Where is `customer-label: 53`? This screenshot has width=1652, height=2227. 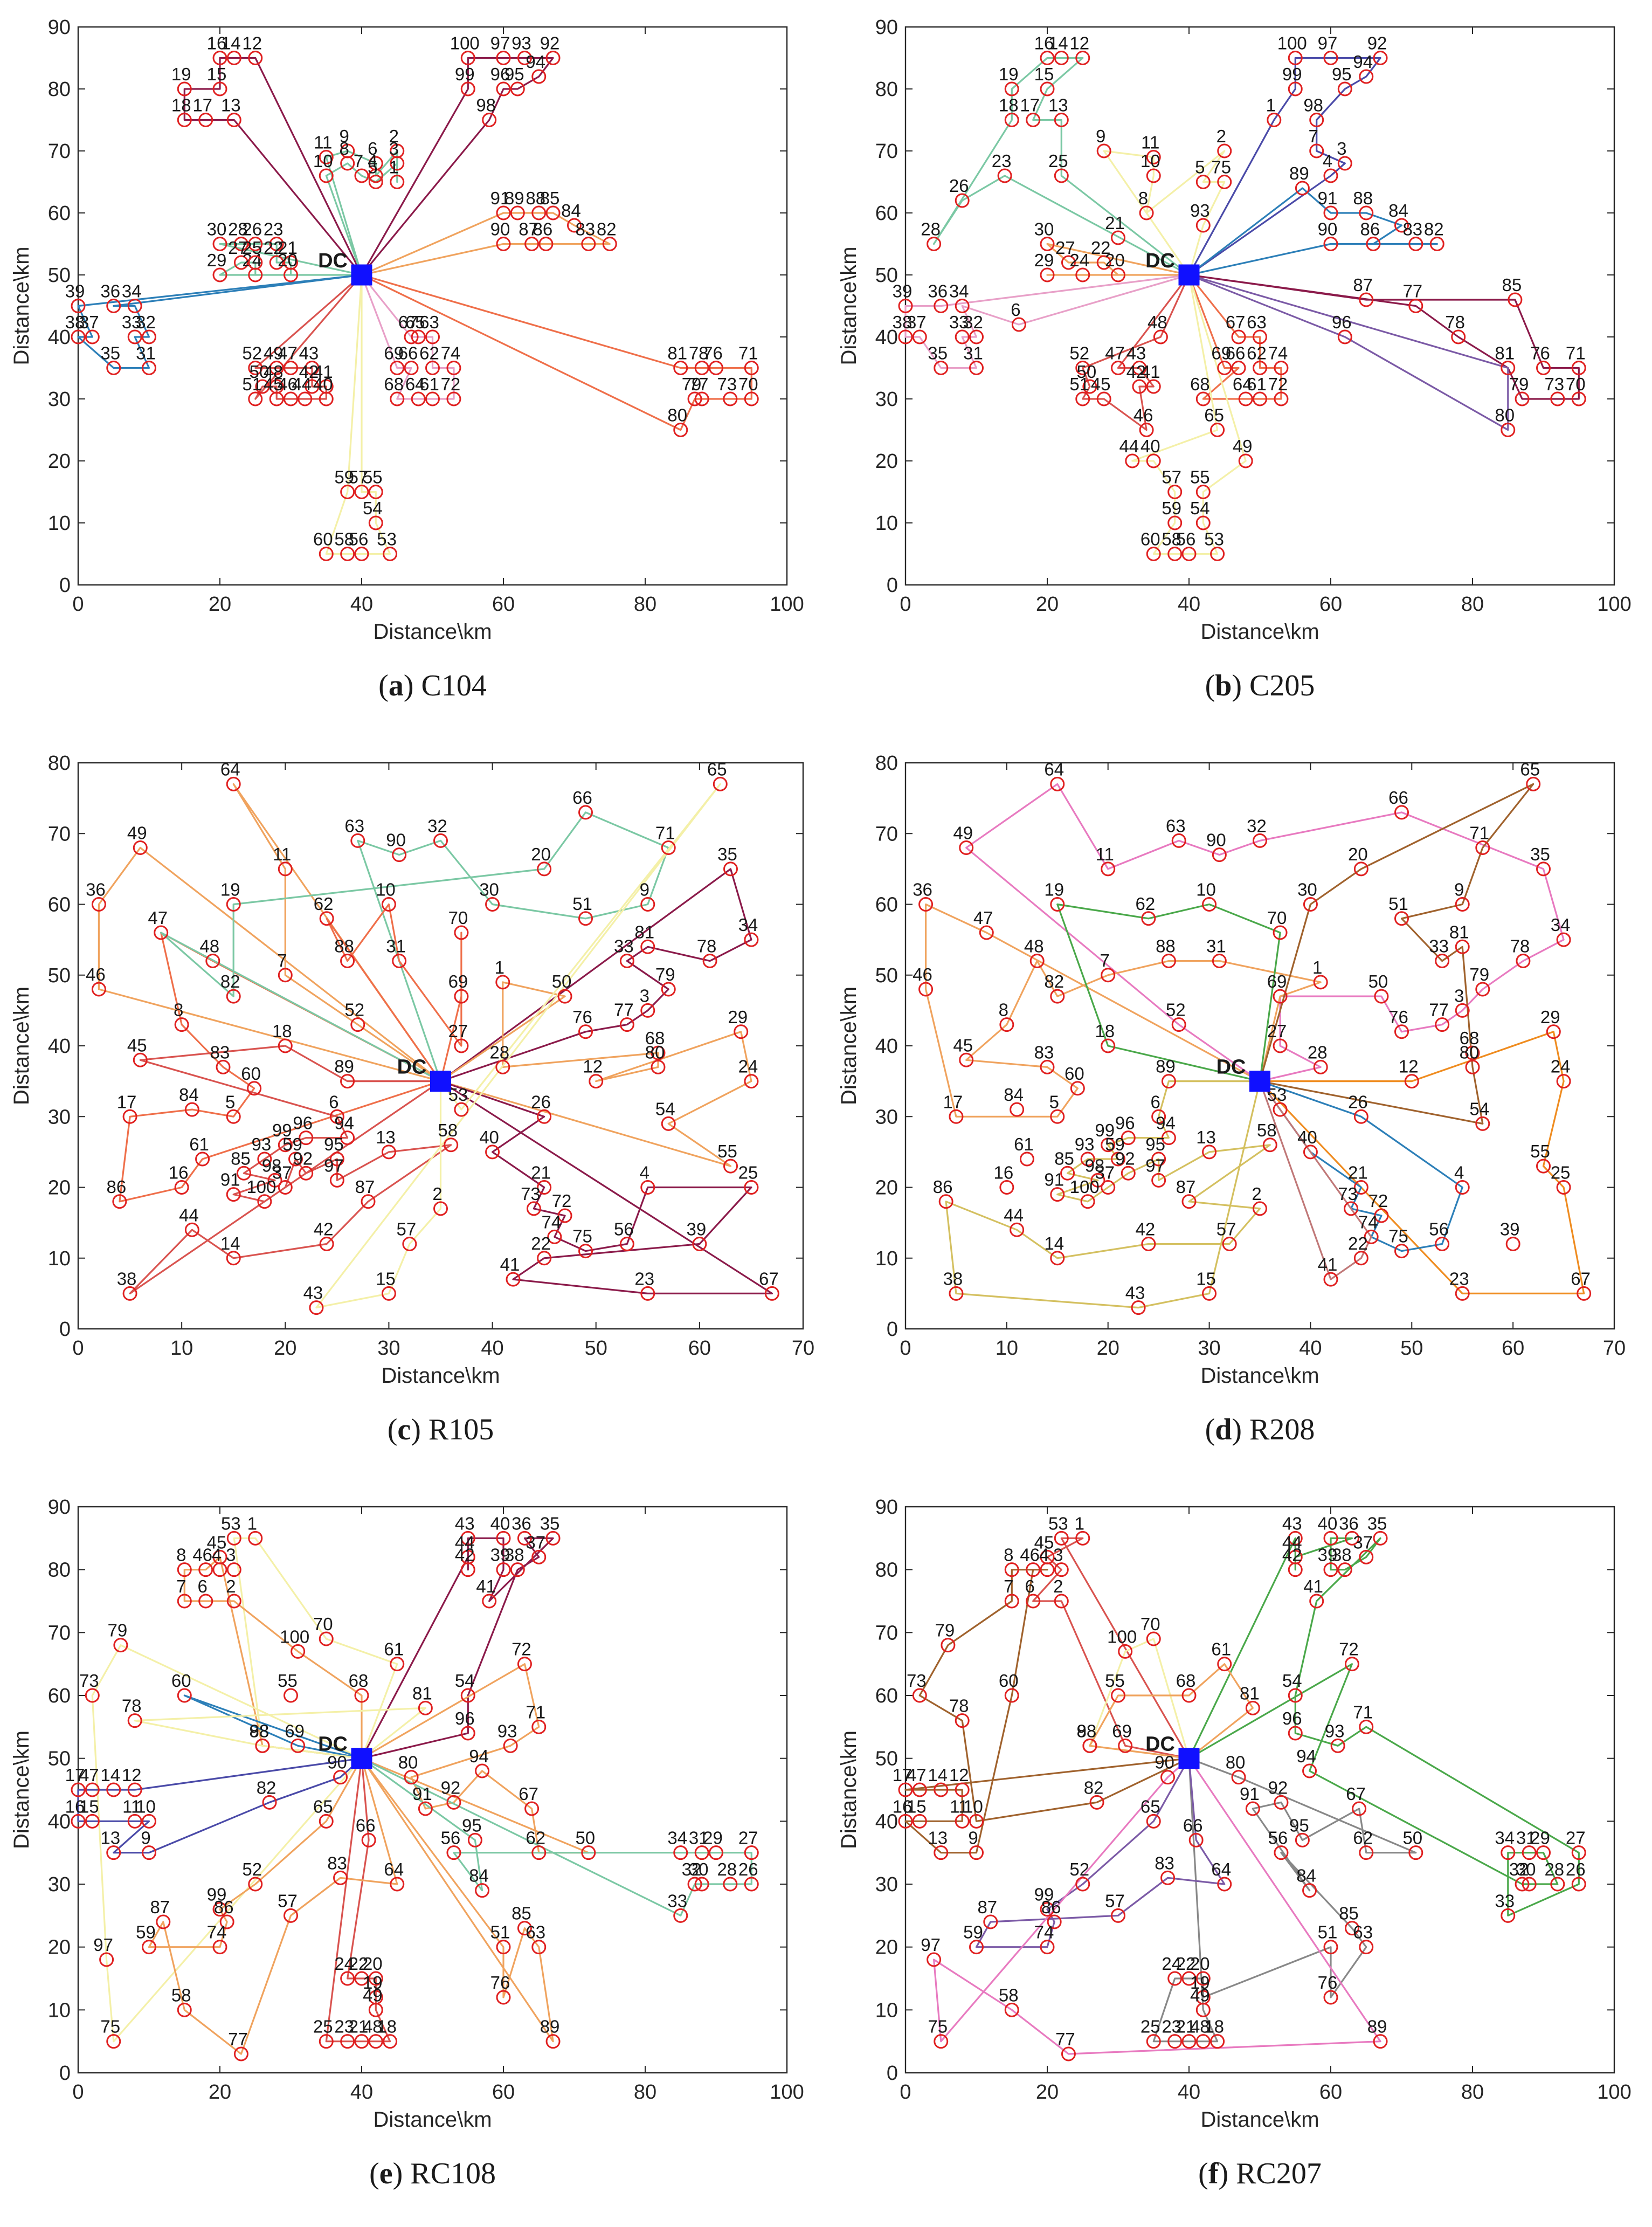 customer-label: 53 is located at coordinates (1058, 1523).